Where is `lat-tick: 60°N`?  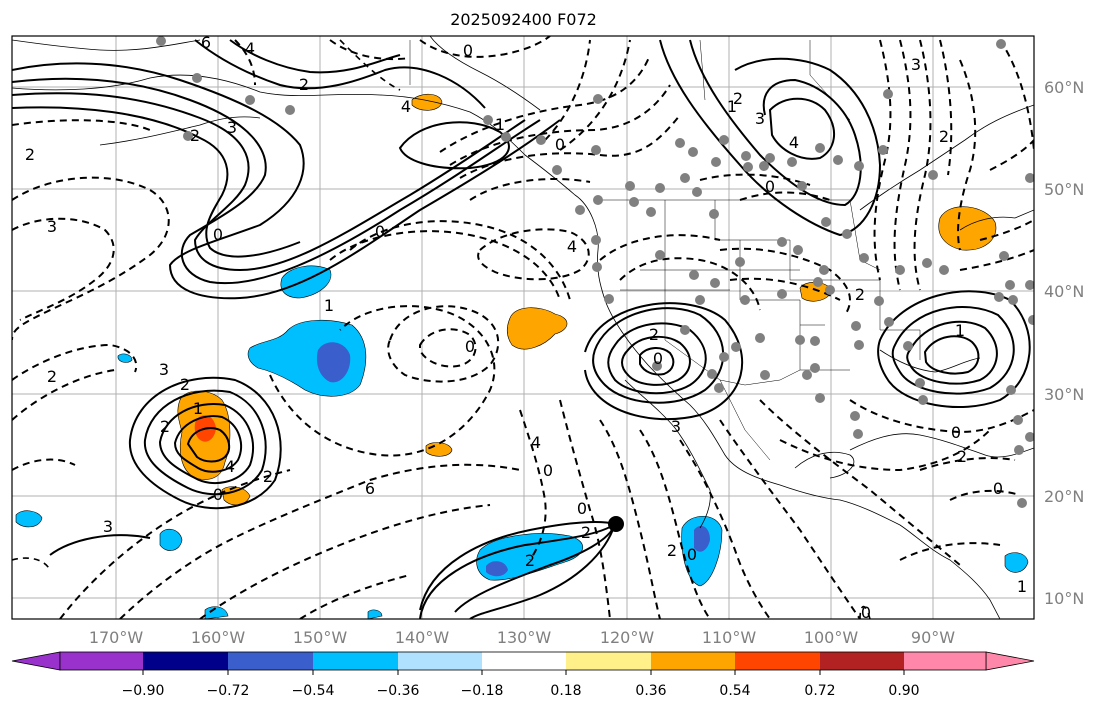 lat-tick: 60°N is located at coordinates (1064, 87).